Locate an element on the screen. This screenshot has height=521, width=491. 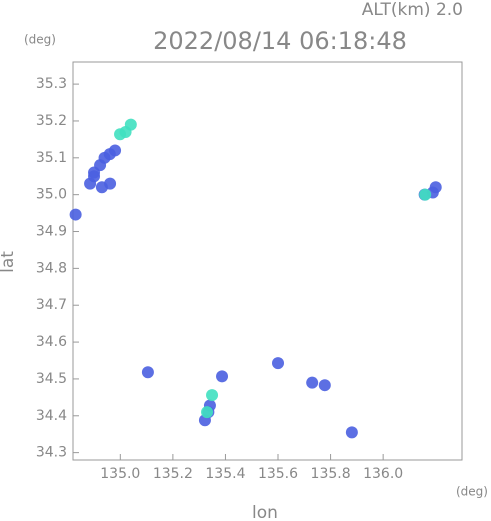
x-tick-label: 136.0 is located at coordinates (383, 474).